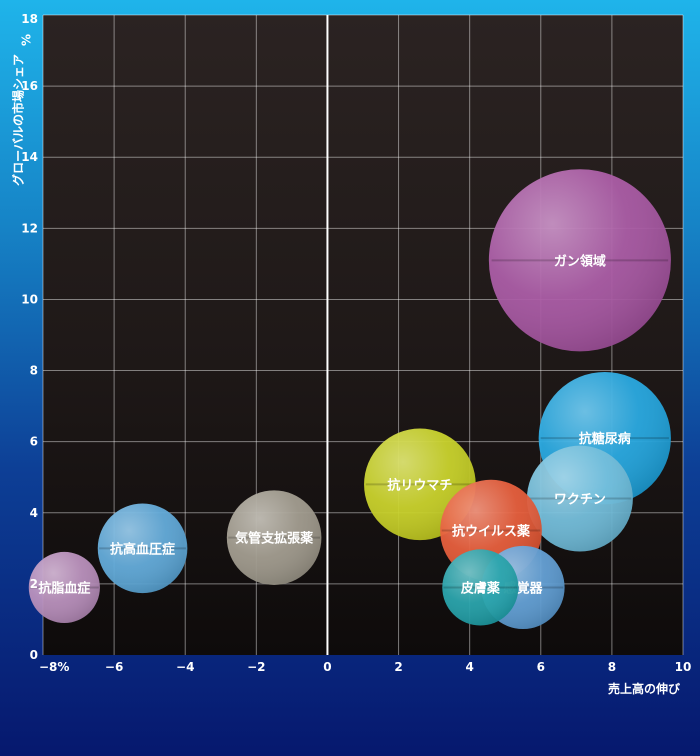 The width and height of the screenshot is (700, 756). What do you see at coordinates (29, 19) in the screenshot?
I see `y-tick-label: 18` at bounding box center [29, 19].